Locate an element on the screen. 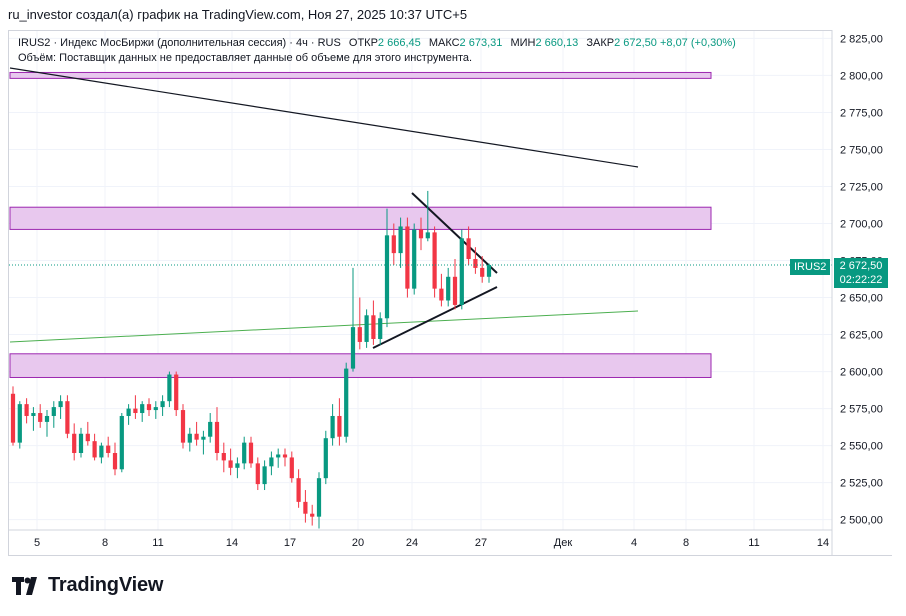 This screenshot has width=906, height=616. last-price-tag: 2 672,50 02:22:22 is located at coordinates (861, 273).